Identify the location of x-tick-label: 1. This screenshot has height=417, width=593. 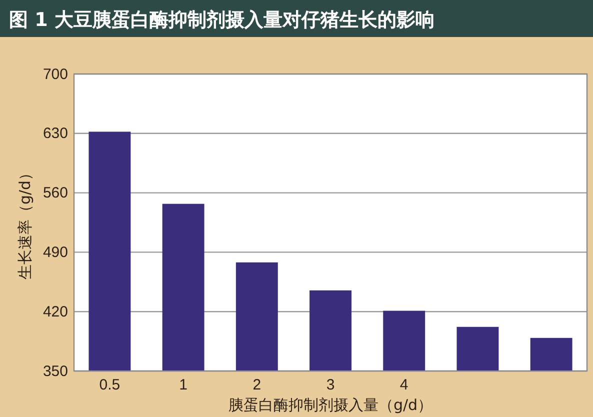
(183, 385).